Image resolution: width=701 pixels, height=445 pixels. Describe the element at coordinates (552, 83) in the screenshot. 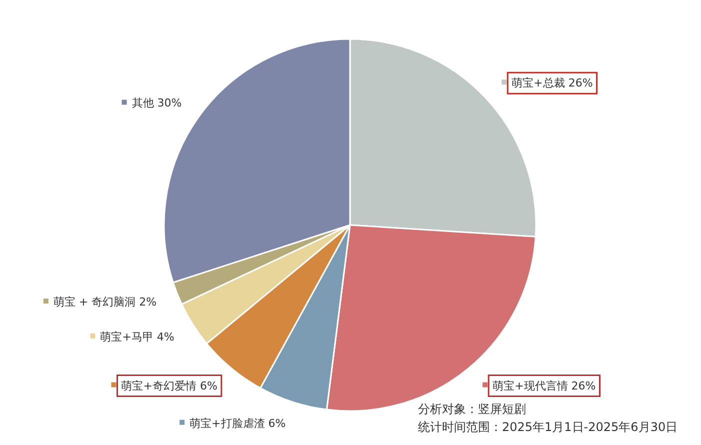

I see `legend-label: 萌宝+总裁 26%` at that location.